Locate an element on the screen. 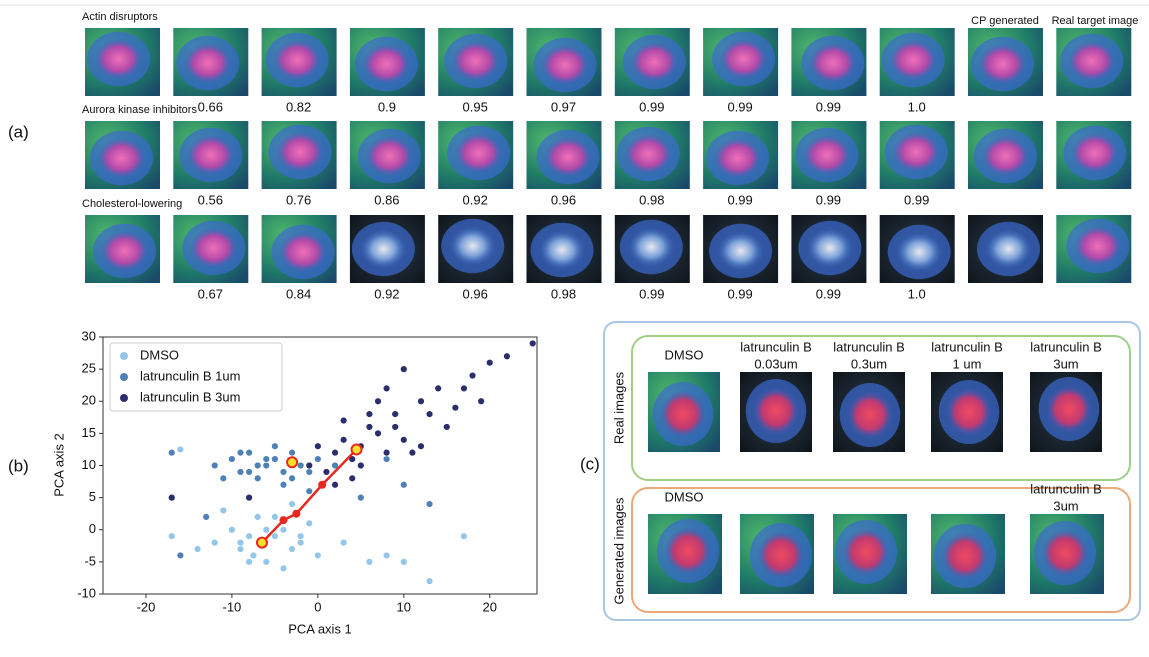 The height and width of the screenshot is (657, 1149). x-tick-label: -20 is located at coordinates (146, 606).